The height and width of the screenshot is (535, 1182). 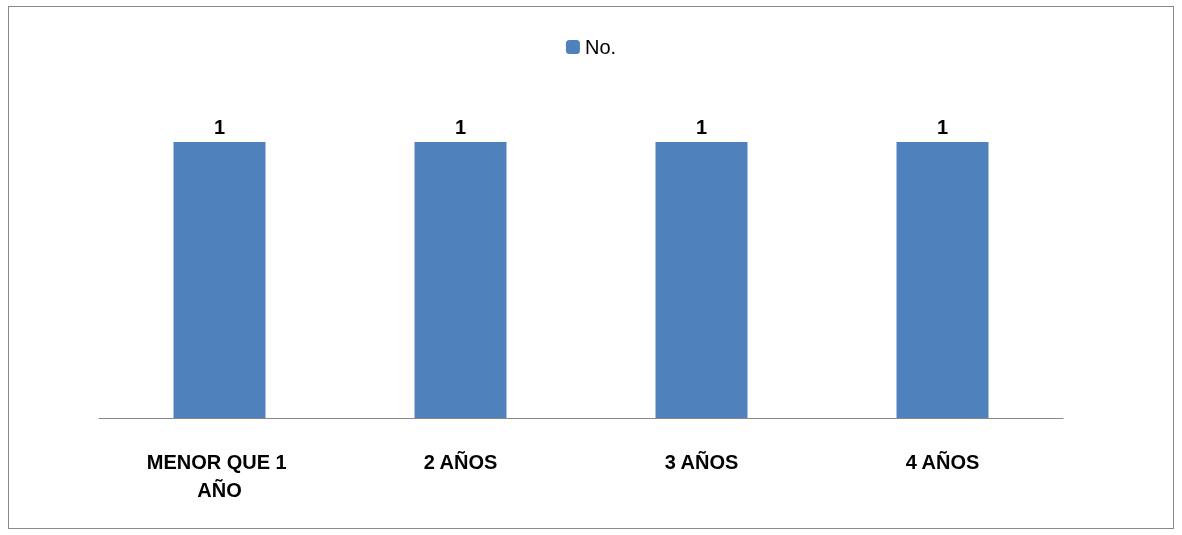 What do you see at coordinates (600, 47) in the screenshot?
I see `legend-label: No.` at bounding box center [600, 47].